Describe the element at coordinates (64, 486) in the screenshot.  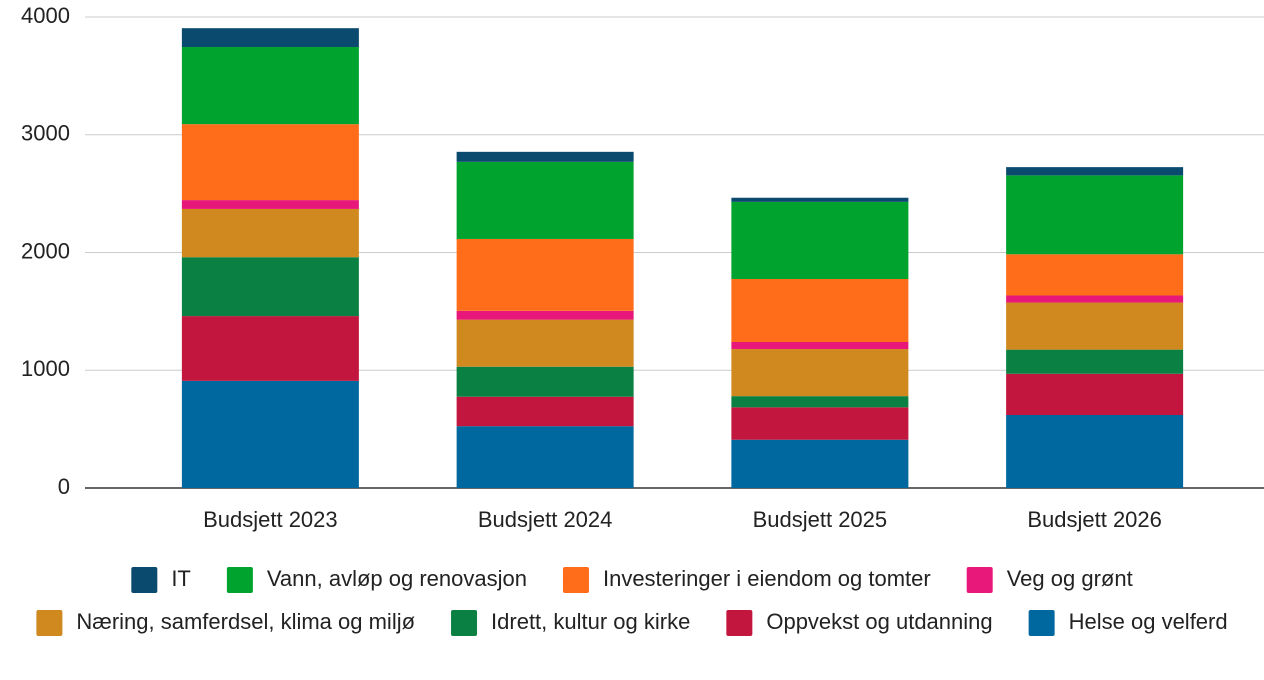
I see `y-tick-label: 0` at that location.